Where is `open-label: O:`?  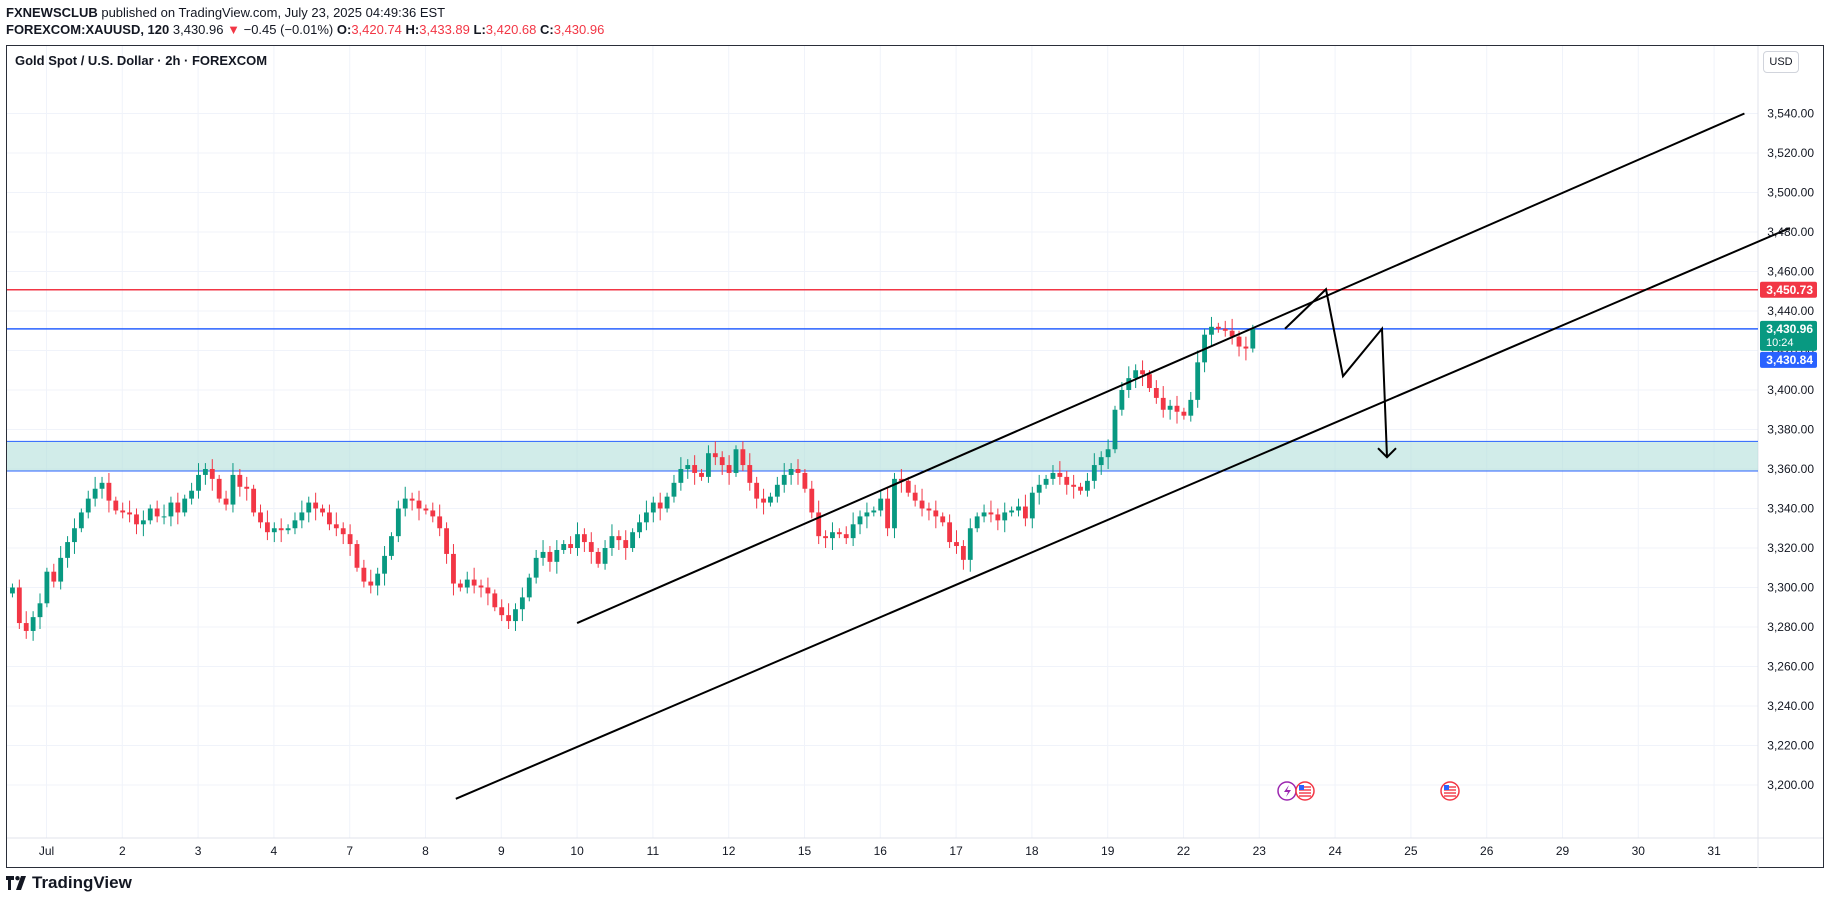 open-label: O: is located at coordinates (344, 29).